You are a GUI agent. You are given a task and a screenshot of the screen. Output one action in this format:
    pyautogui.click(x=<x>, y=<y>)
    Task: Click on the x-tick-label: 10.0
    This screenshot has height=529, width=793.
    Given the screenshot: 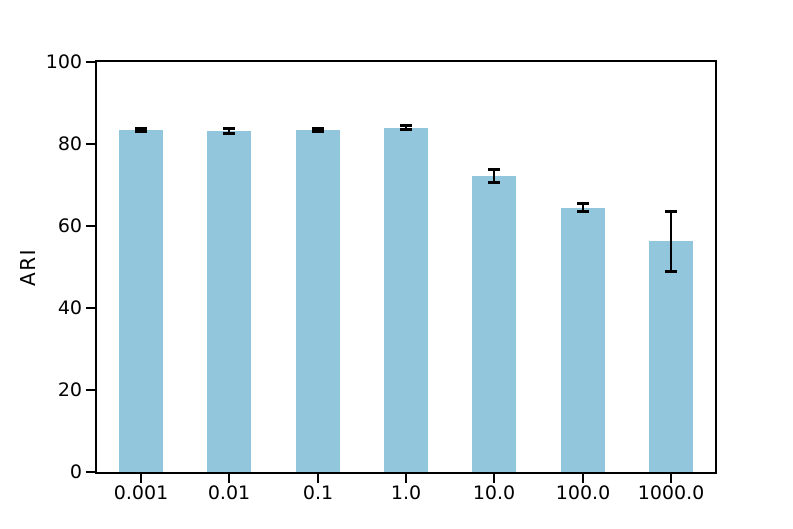 What is the action you would take?
    pyautogui.click(x=494, y=493)
    